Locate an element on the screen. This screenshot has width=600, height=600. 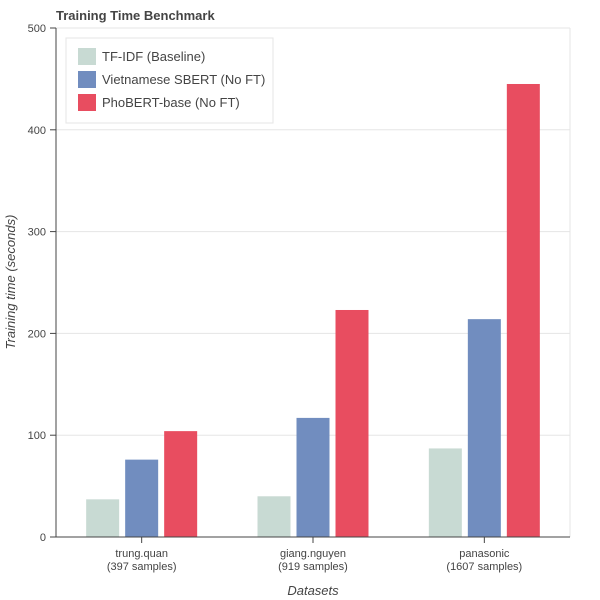
legend-label: Vietnamese SBERT (No FT) is located at coordinates (183, 79).